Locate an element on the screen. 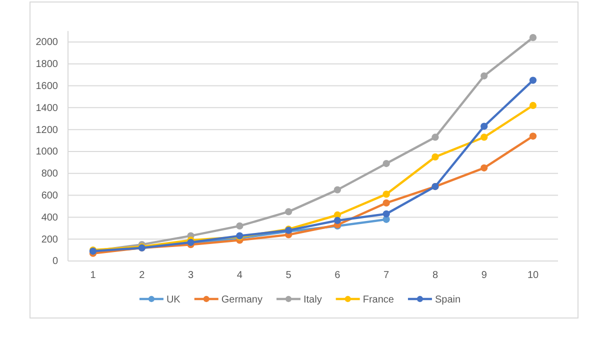 This screenshot has width=600, height=339. legend-label: Germany is located at coordinates (241, 300).